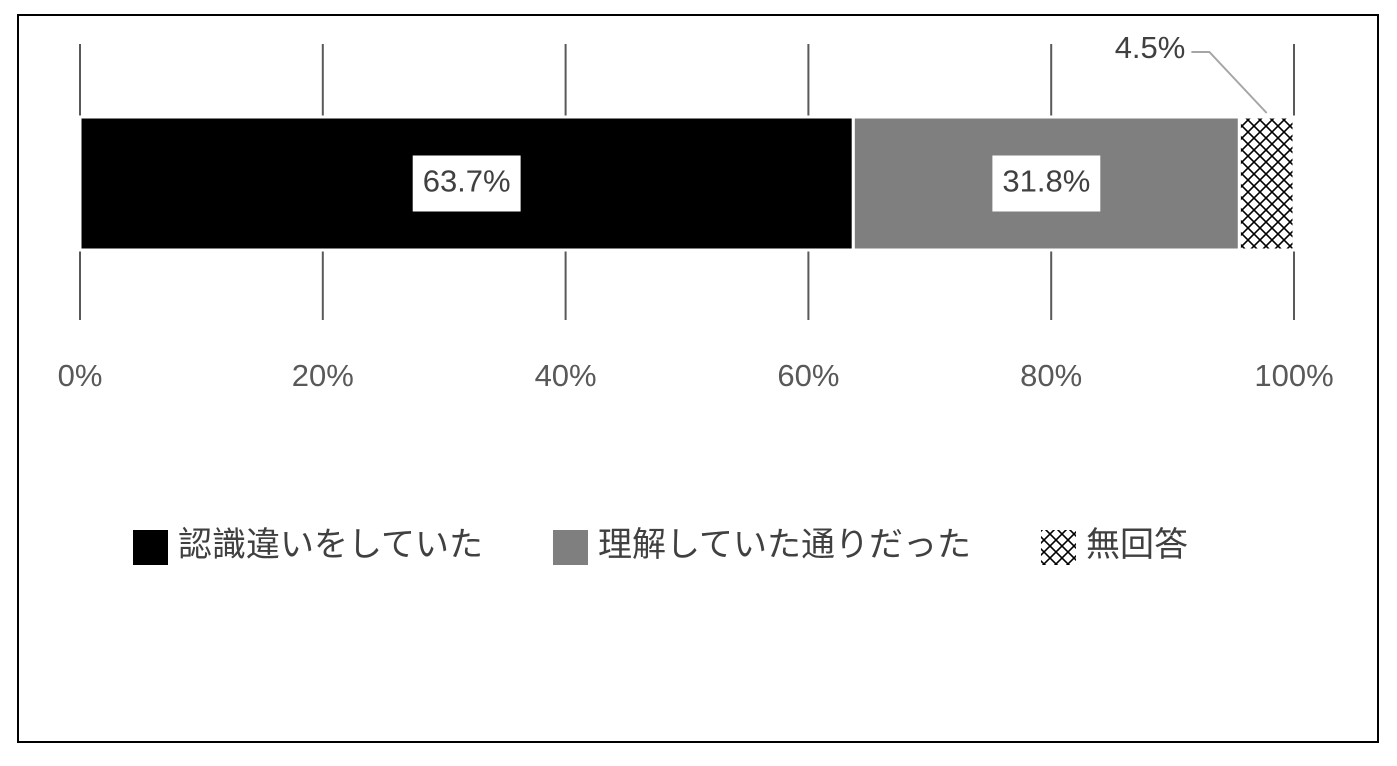 This screenshot has height=766, width=1397. What do you see at coordinates (1137, 545) in the screenshot?
I see `legend-label: 無回答` at bounding box center [1137, 545].